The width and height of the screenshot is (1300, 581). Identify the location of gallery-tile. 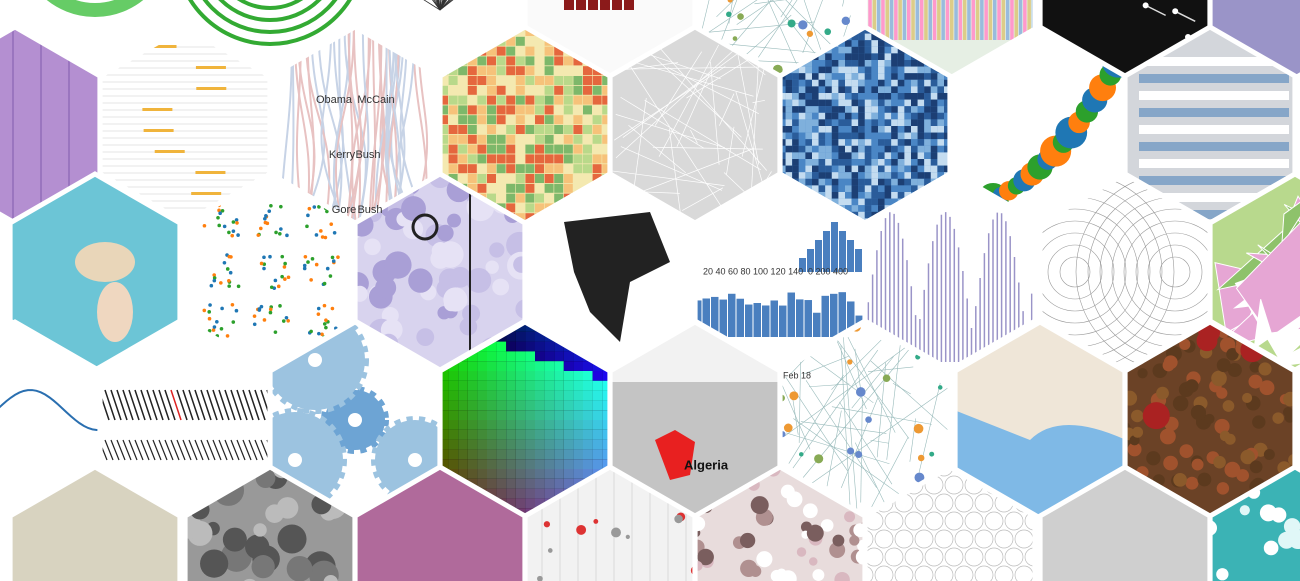
(1248, 272).